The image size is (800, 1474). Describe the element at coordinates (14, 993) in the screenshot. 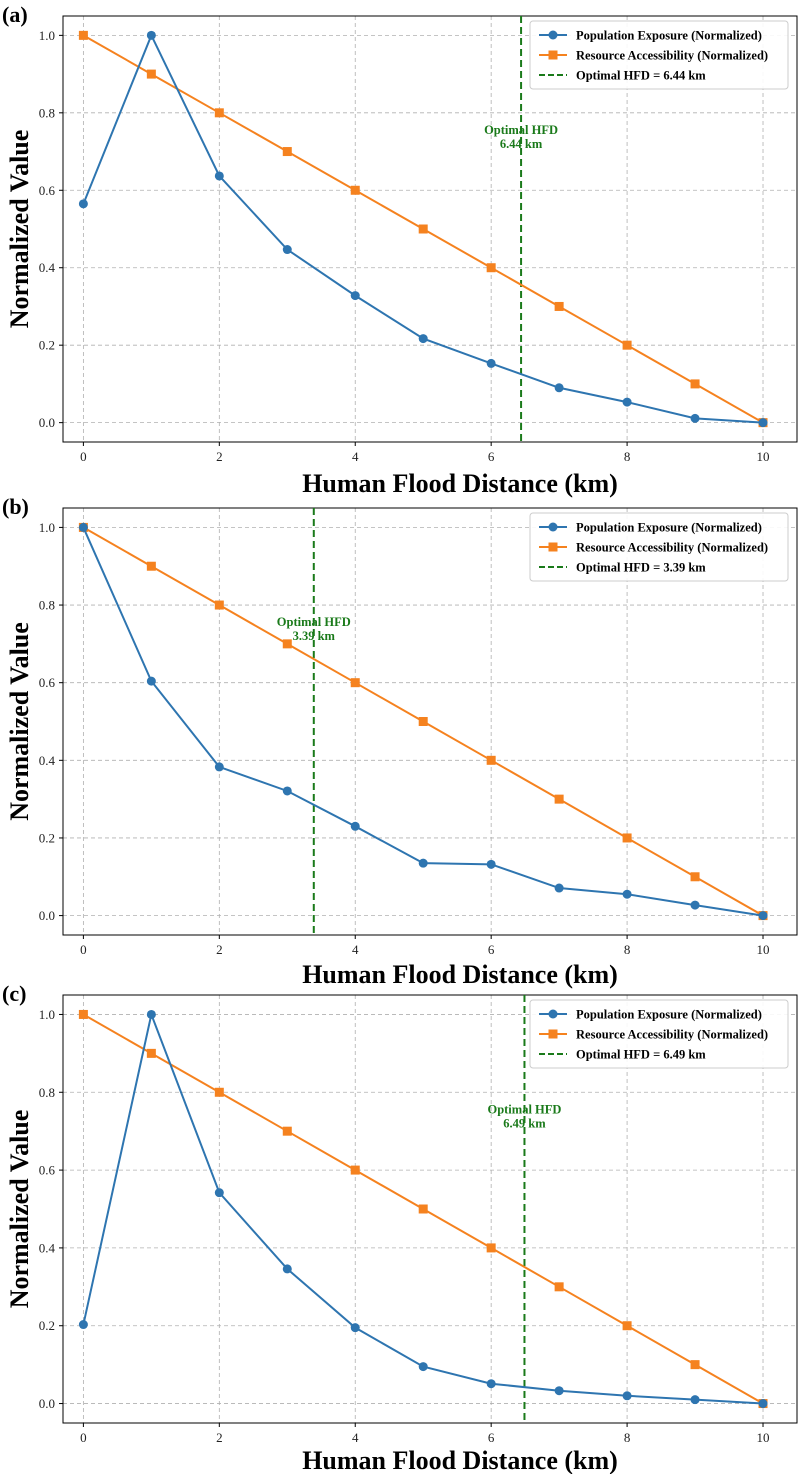

I see `panel-label: (c)` at that location.